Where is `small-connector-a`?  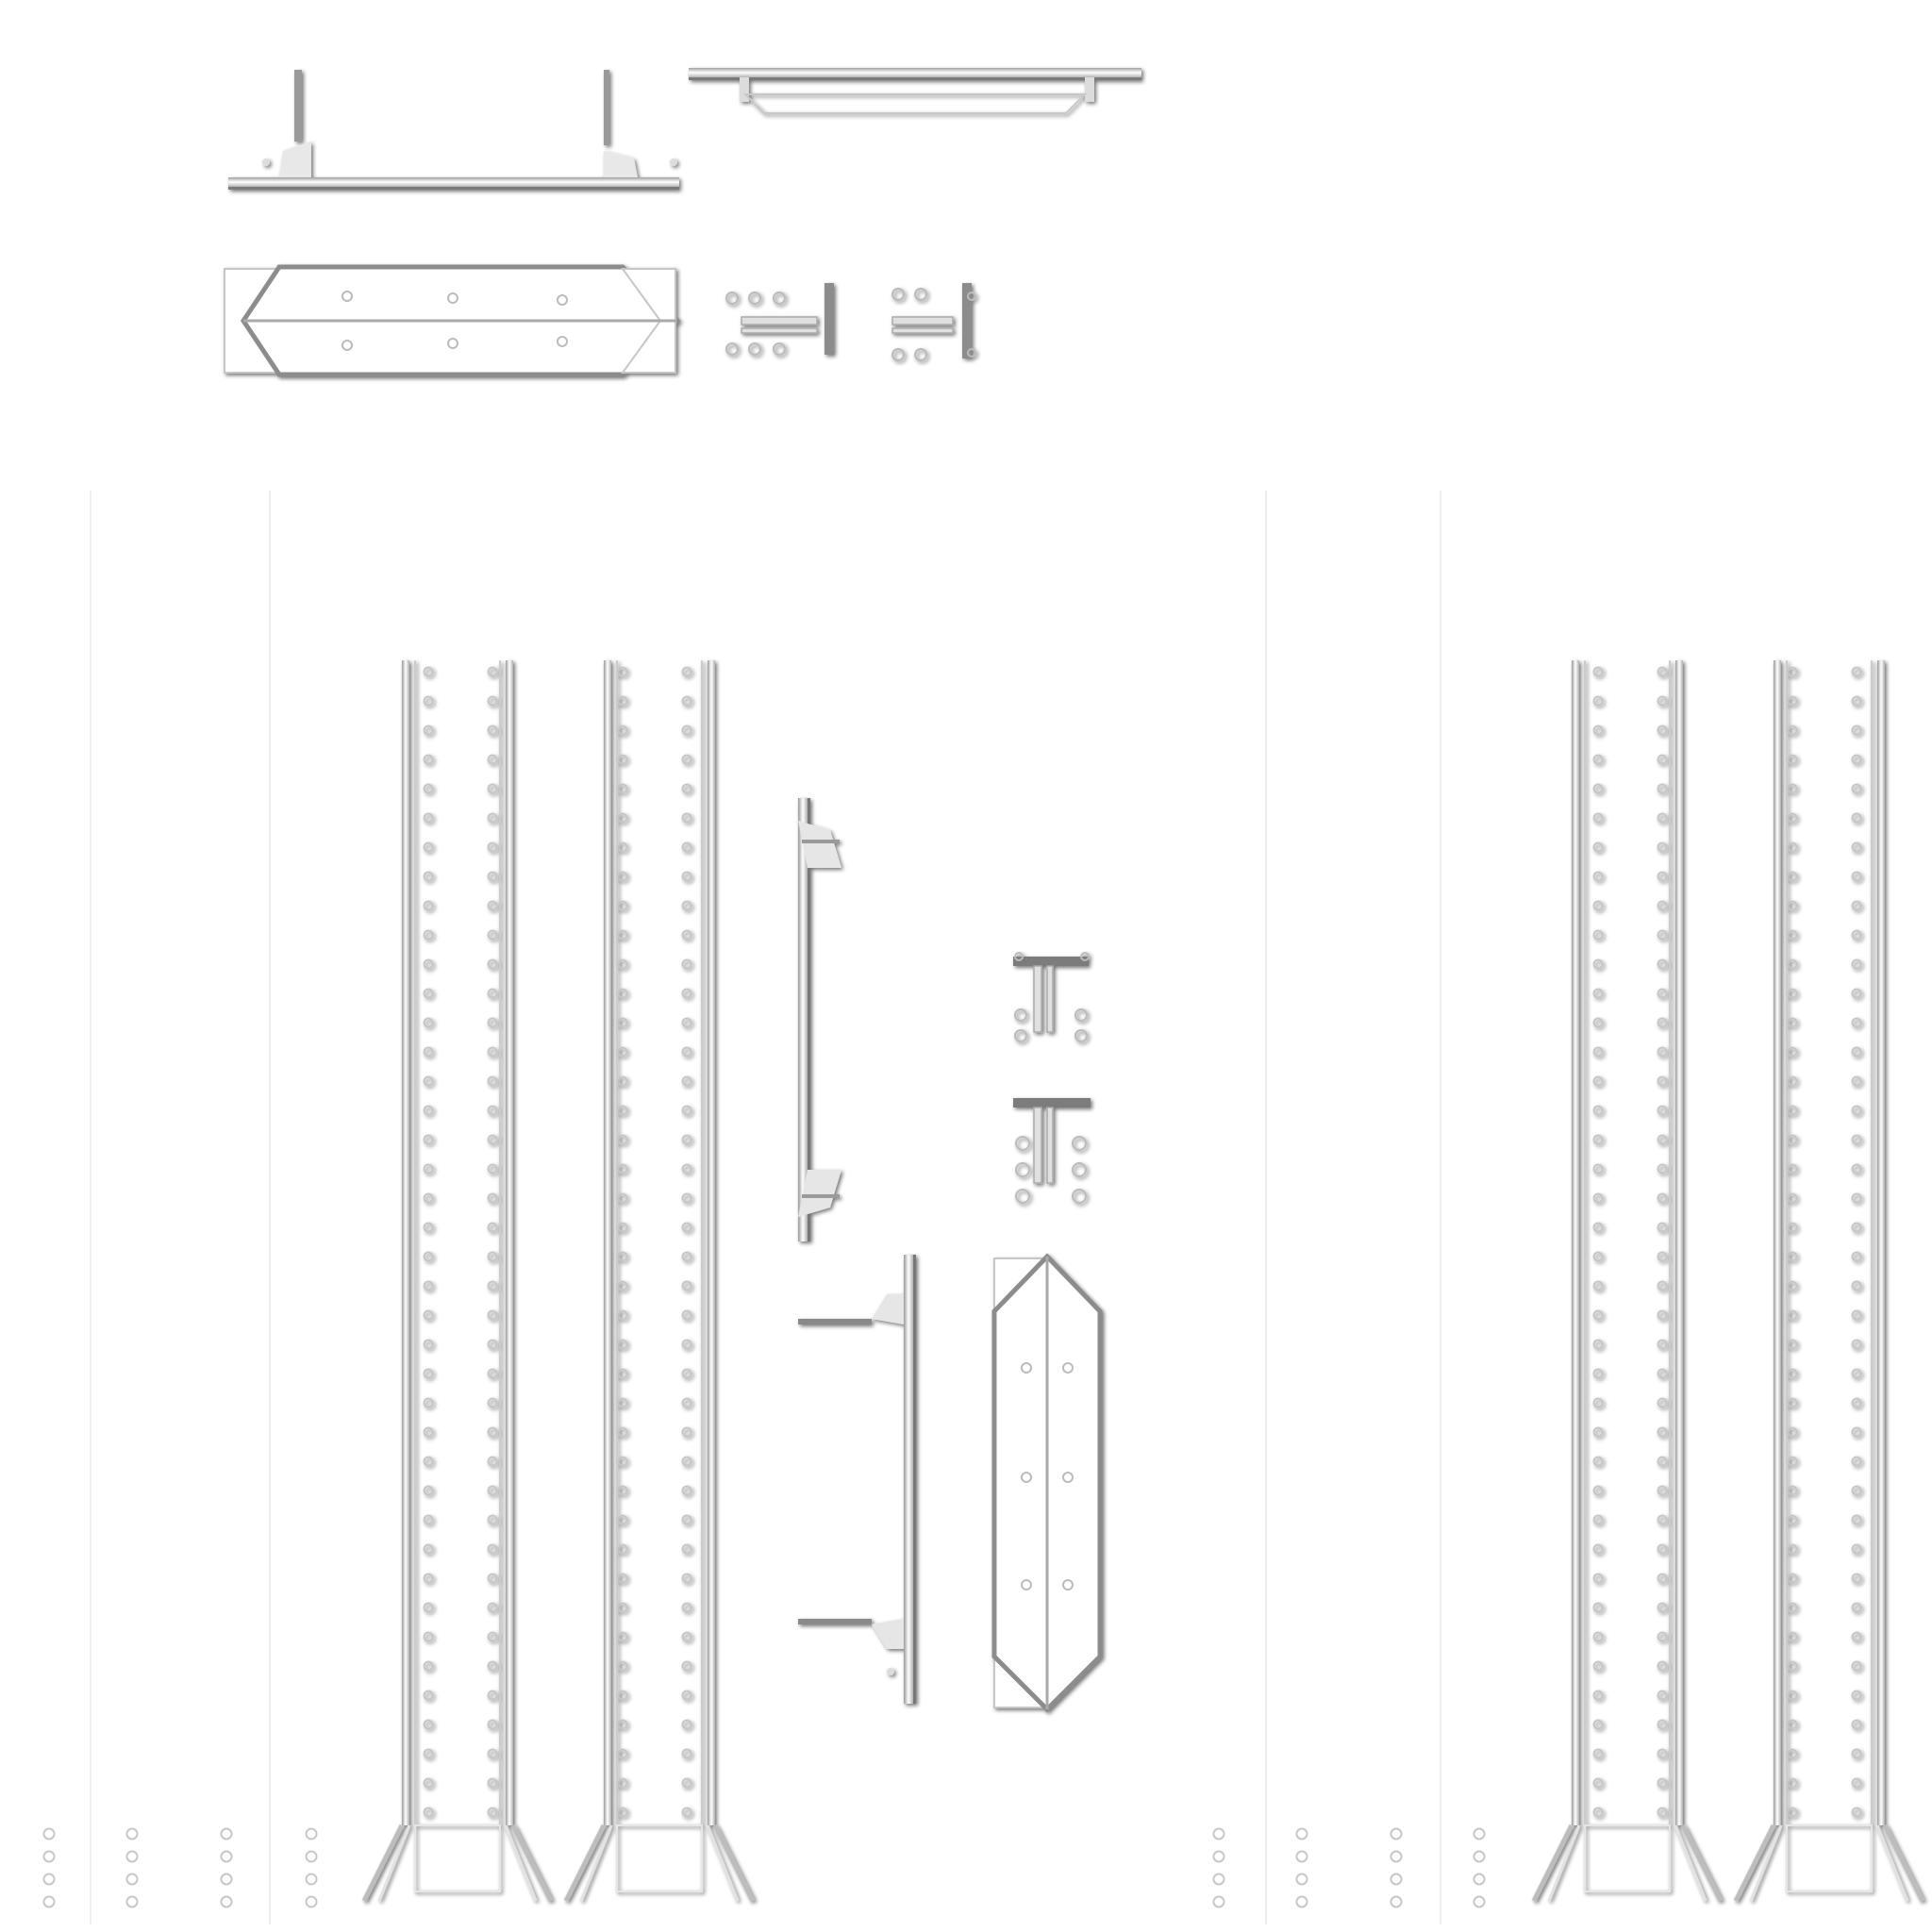 small-connector-a is located at coordinates (779, 320).